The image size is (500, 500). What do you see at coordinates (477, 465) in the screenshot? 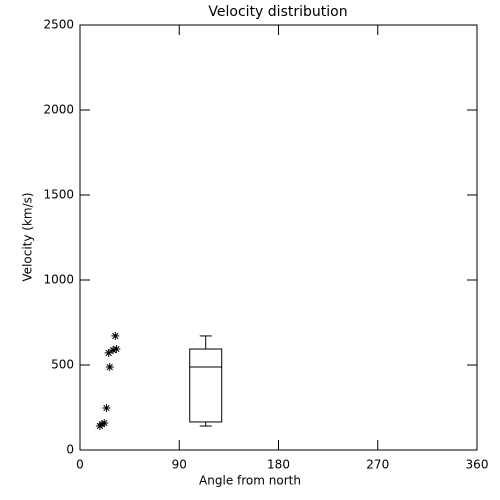
I see `x-tick-label: 360` at bounding box center [477, 465].